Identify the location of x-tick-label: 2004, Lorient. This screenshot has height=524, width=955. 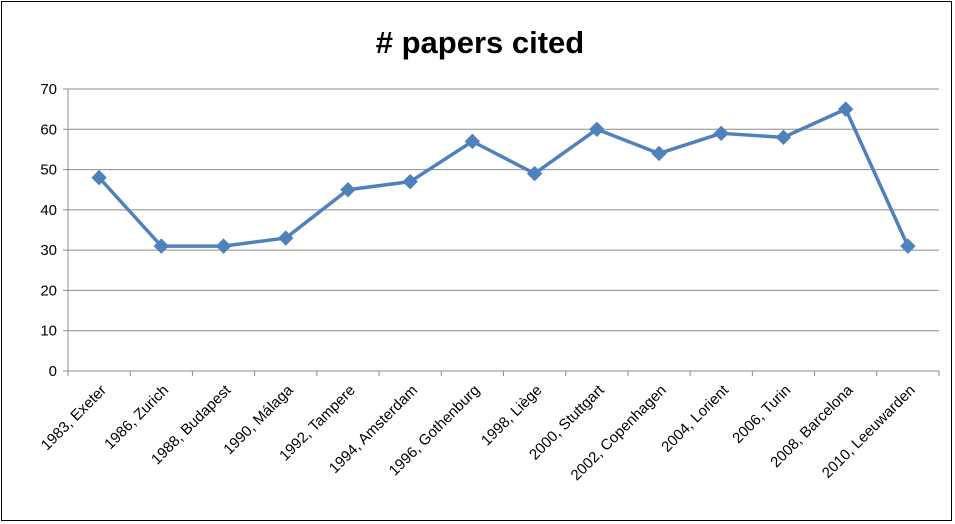
(695, 418).